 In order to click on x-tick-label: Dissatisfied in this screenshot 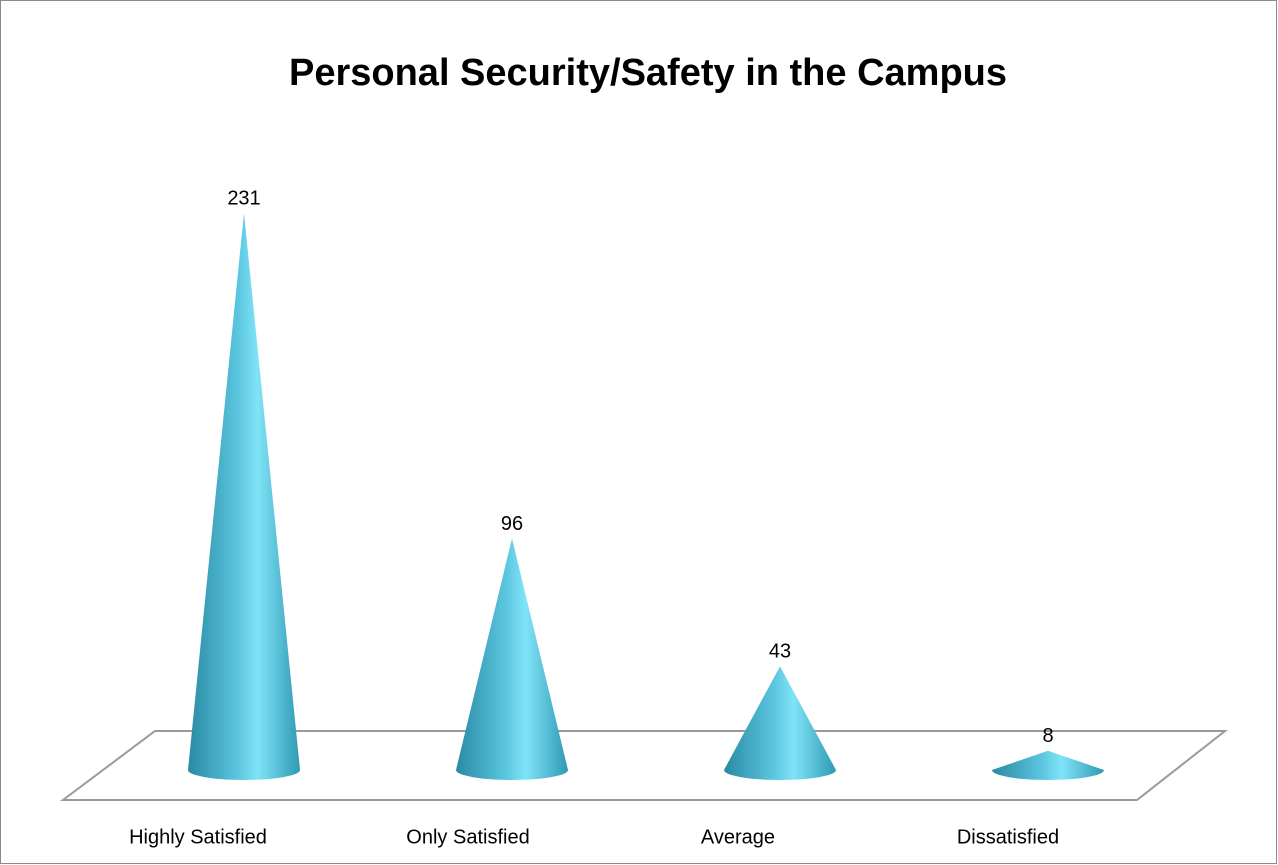, I will do `click(1008, 837)`.